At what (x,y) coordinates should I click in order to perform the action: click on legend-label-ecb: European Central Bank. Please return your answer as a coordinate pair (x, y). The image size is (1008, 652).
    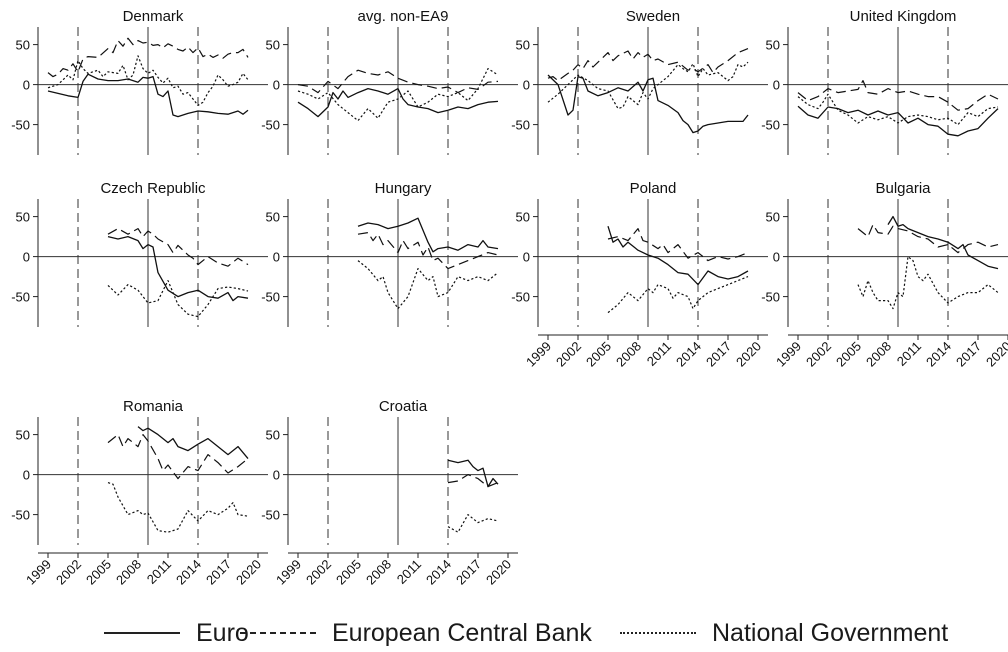
    Looking at the image, I should click on (462, 632).